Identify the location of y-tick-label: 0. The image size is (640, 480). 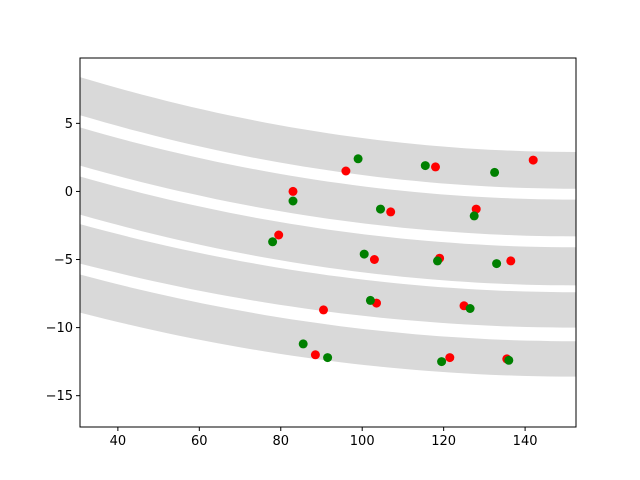
(69, 192).